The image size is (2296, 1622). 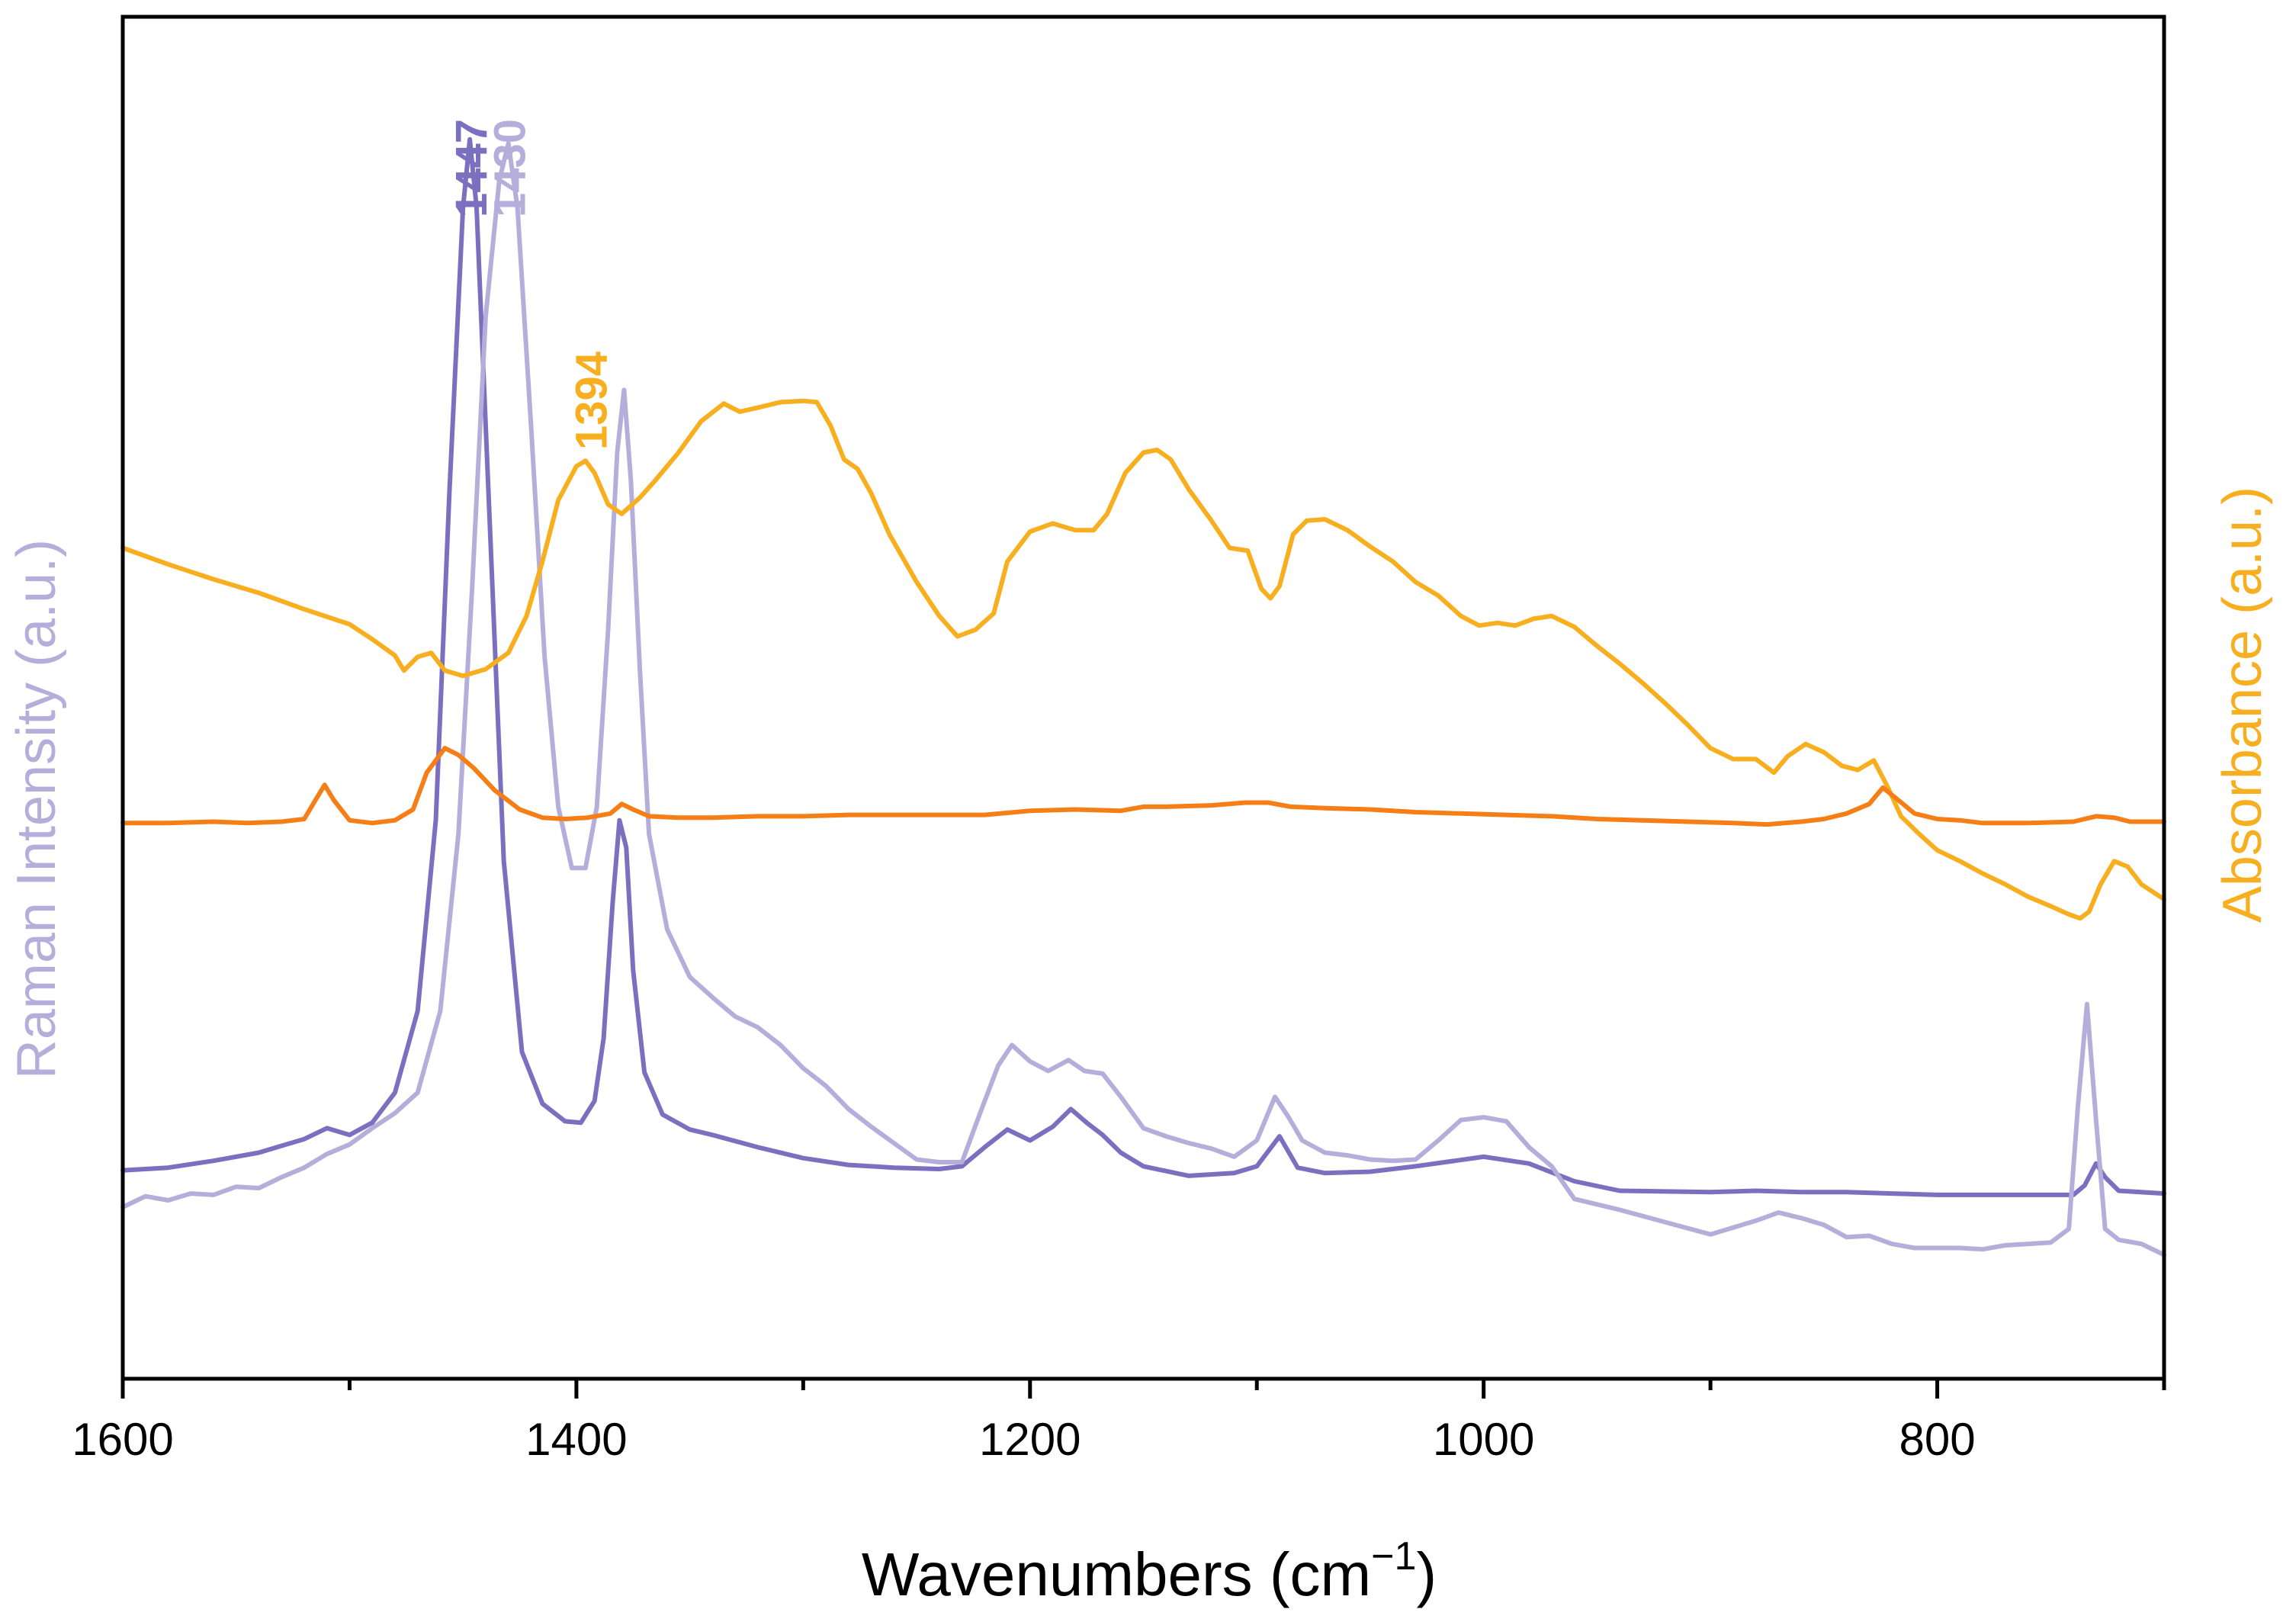 I want to click on peak-label-1394: 1394, so click(x=592, y=401).